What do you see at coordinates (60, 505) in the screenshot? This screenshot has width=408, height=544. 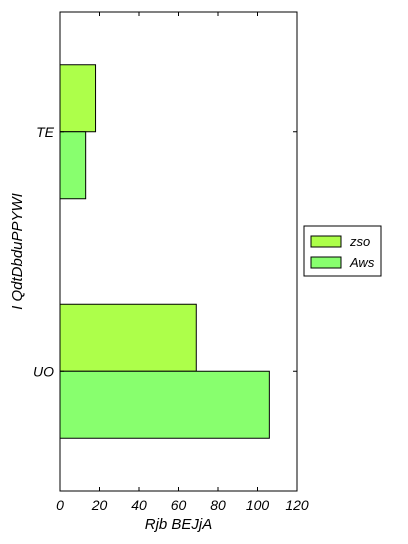 I see `x-tick-label: 0` at bounding box center [60, 505].